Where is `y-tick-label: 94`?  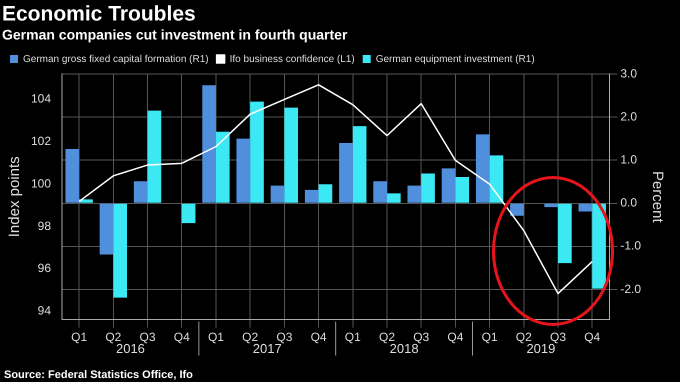
y-tick-label: 94 is located at coordinates (45, 310).